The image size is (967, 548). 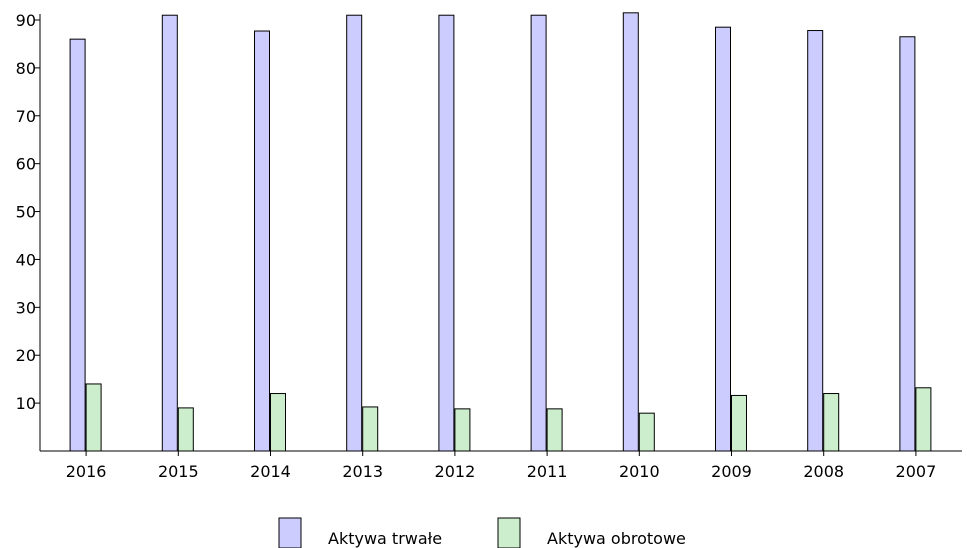 What do you see at coordinates (270, 471) in the screenshot?
I see `x-tick-label: 2014` at bounding box center [270, 471].